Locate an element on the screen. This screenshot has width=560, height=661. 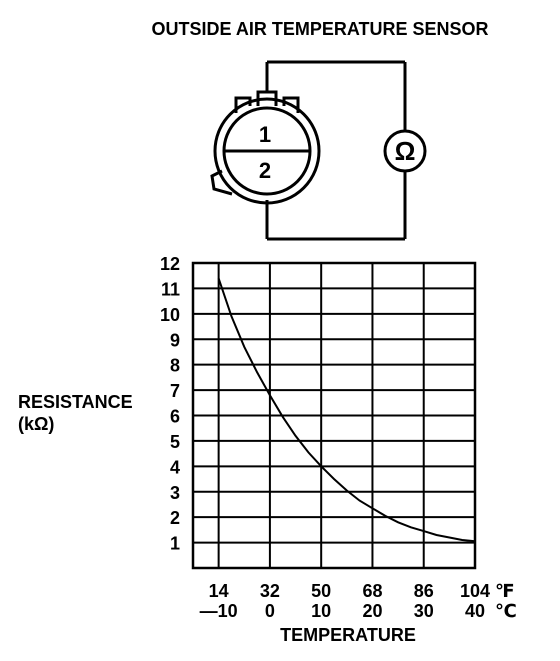
x-tick-label-fahrenheit: 50 is located at coordinates (321, 591).